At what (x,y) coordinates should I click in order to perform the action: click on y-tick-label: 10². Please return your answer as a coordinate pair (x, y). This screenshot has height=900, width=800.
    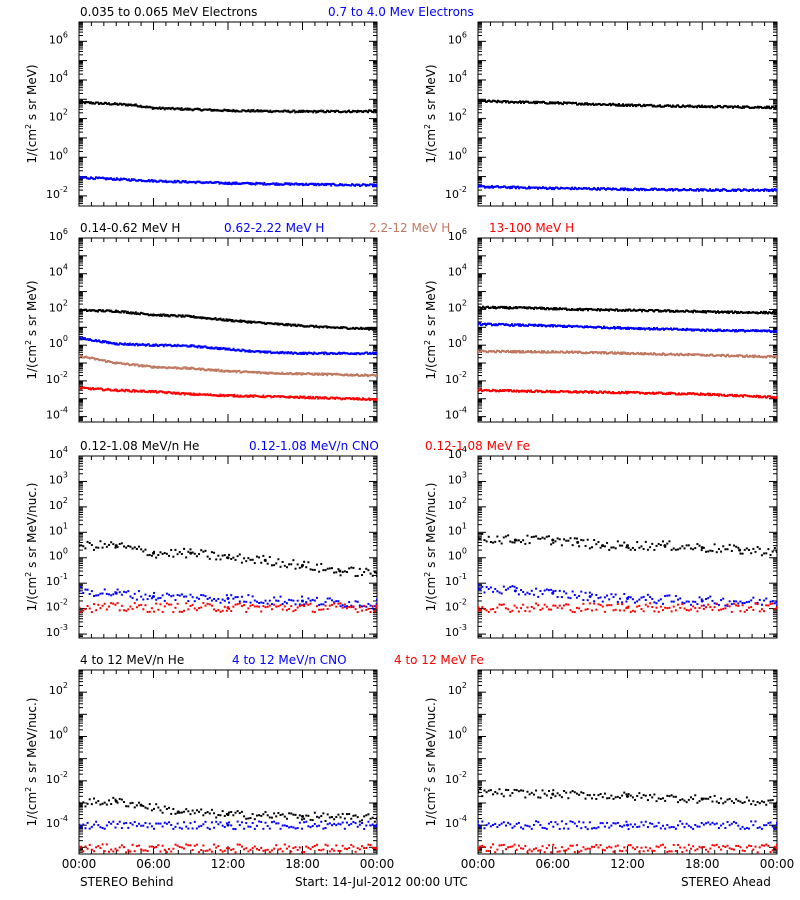
    Looking at the image, I should click on (58, 504).